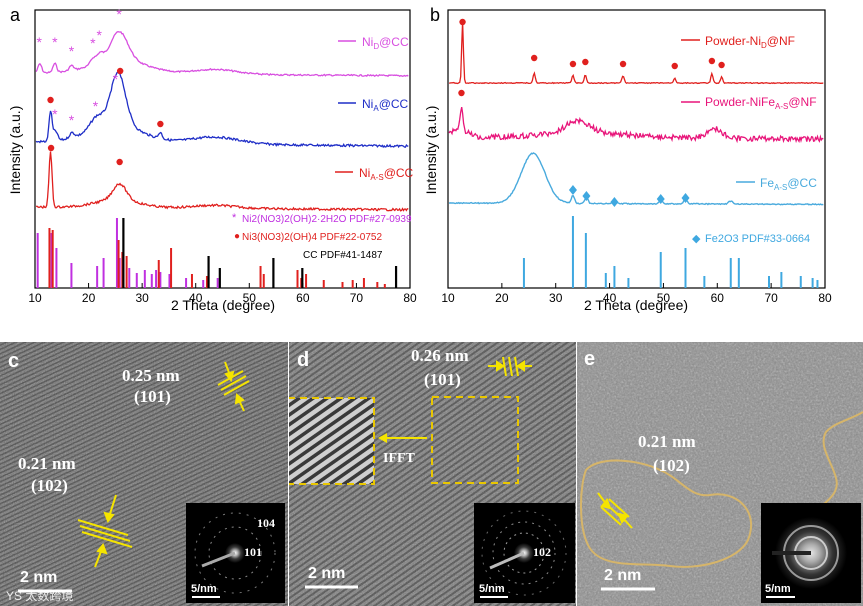 The height and width of the screenshot is (606, 863). Describe the element at coordinates (757, 239) in the screenshot. I see `ref-legend-fe2o3-text: Fe2O3 PDF#33-0664` at that location.